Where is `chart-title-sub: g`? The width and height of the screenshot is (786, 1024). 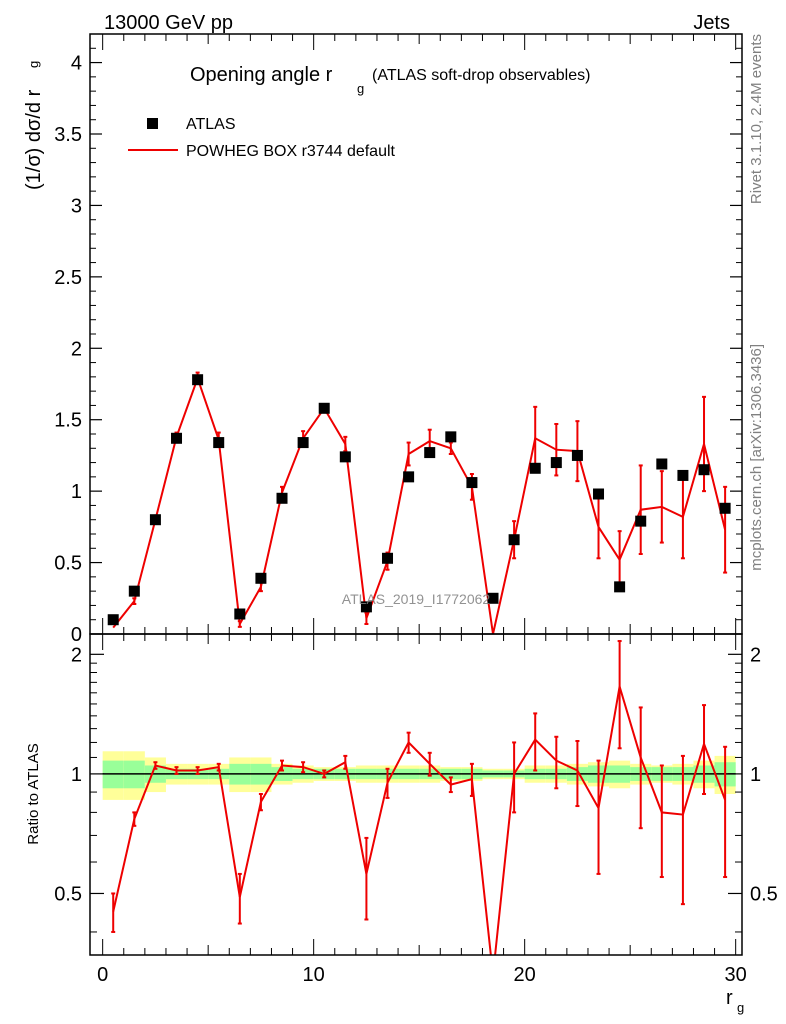
chart-title-sub: g is located at coordinates (360, 88).